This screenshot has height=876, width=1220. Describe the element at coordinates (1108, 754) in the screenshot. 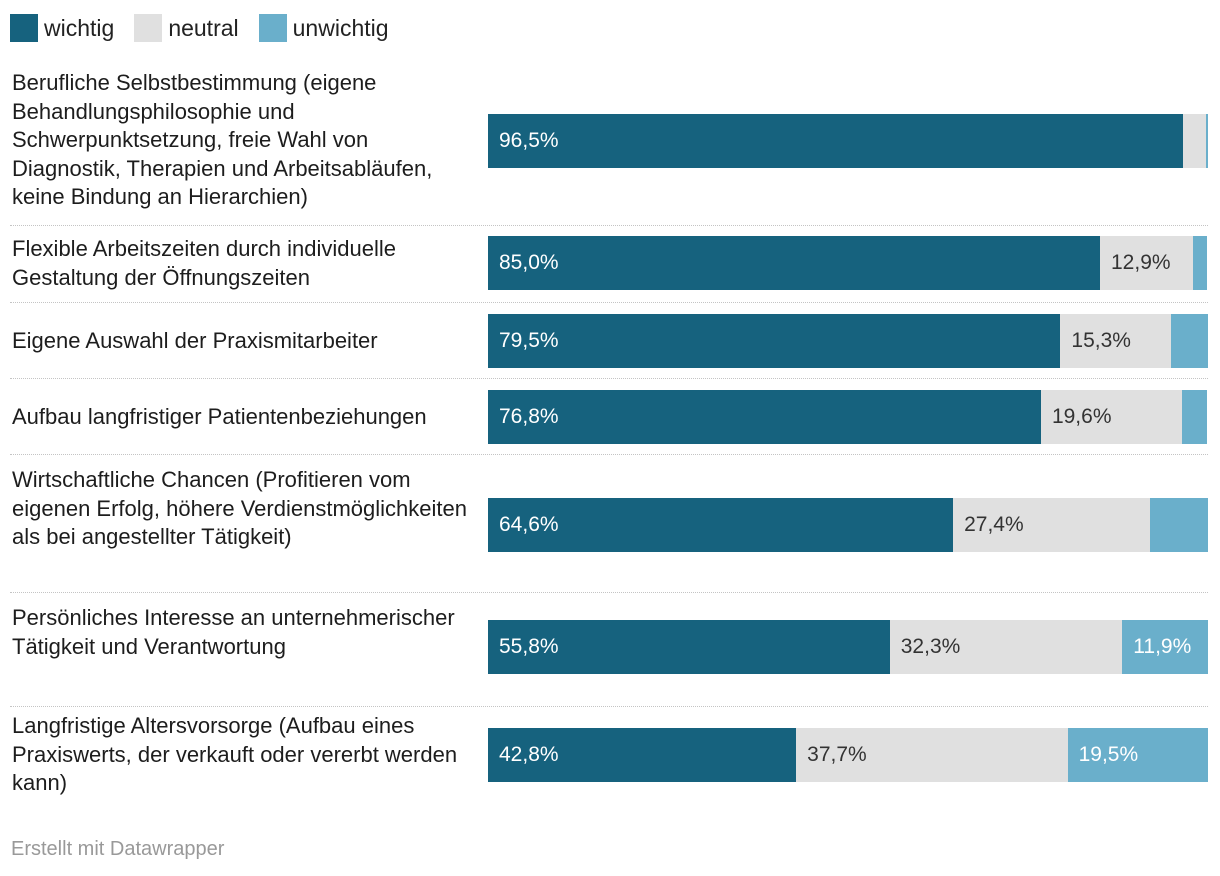

I see `data-label-unwichtig: 19,5%` at that location.